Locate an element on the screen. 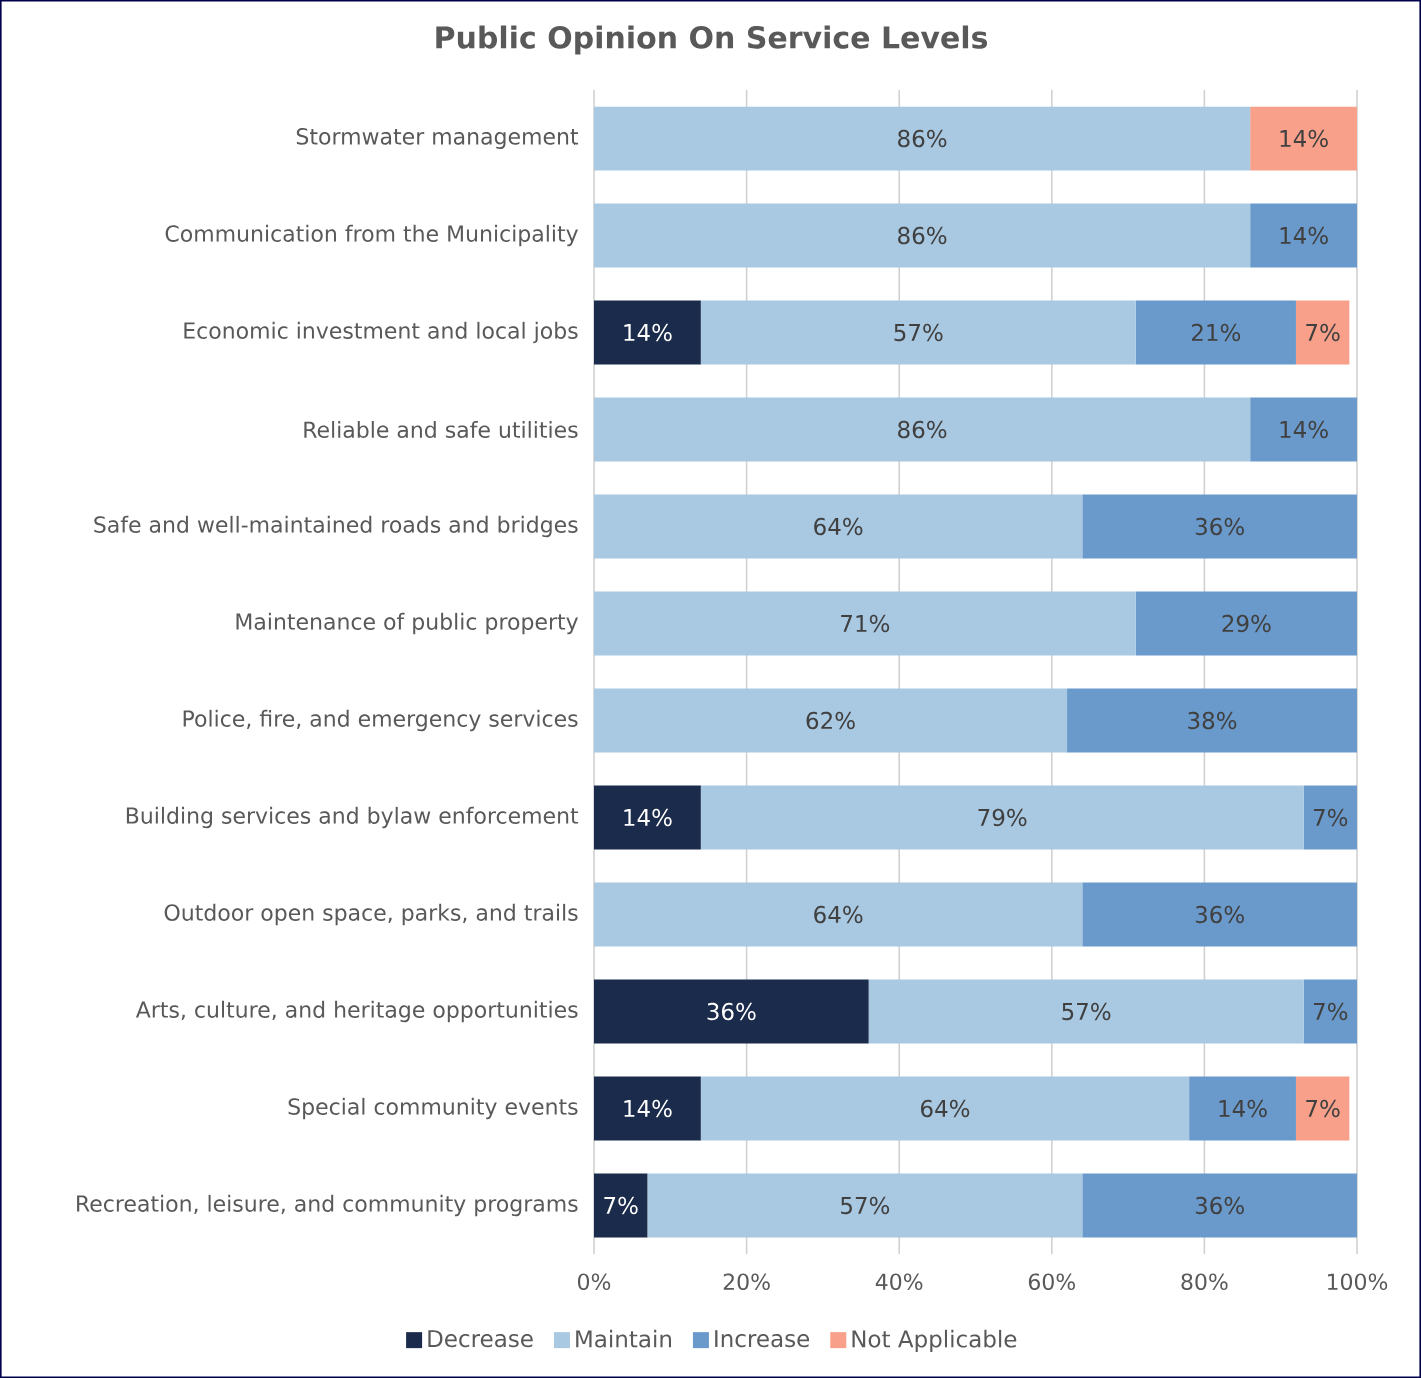  y-tick-label: Safe and well-maintained roads and bridges is located at coordinates (336, 526).